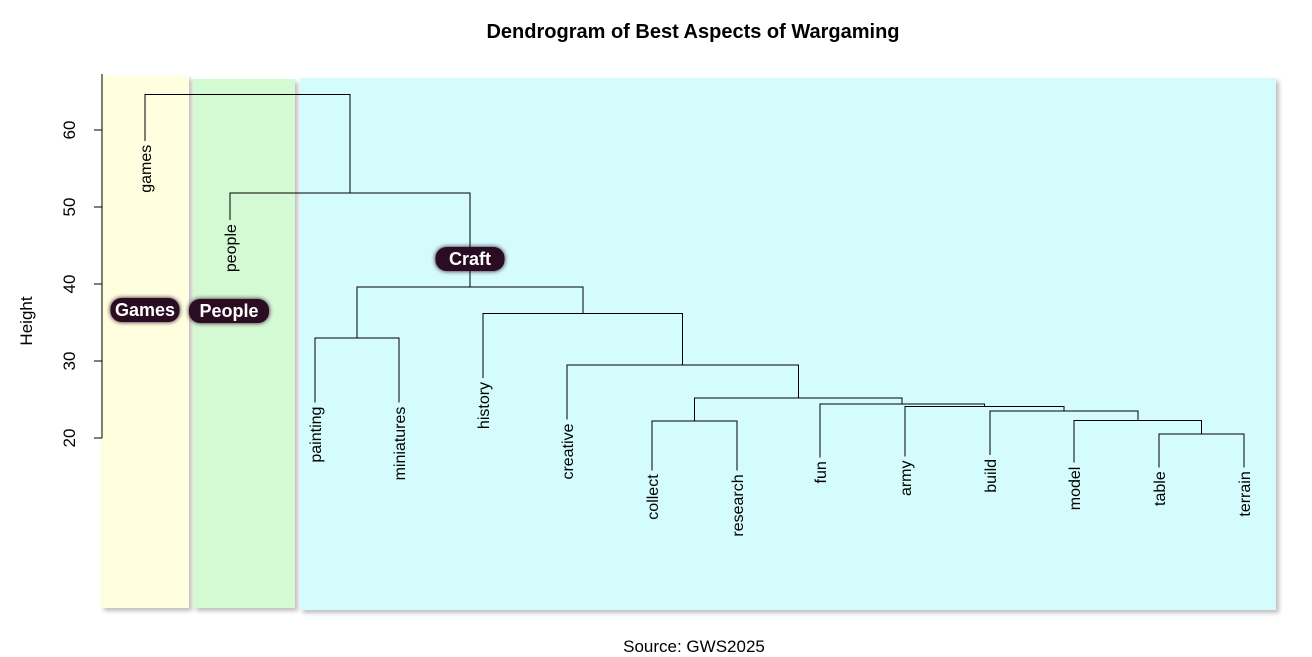 Image resolution: width=1312 pixels, height=657 pixels. I want to click on leaf-label-collect: collect, so click(653, 497).